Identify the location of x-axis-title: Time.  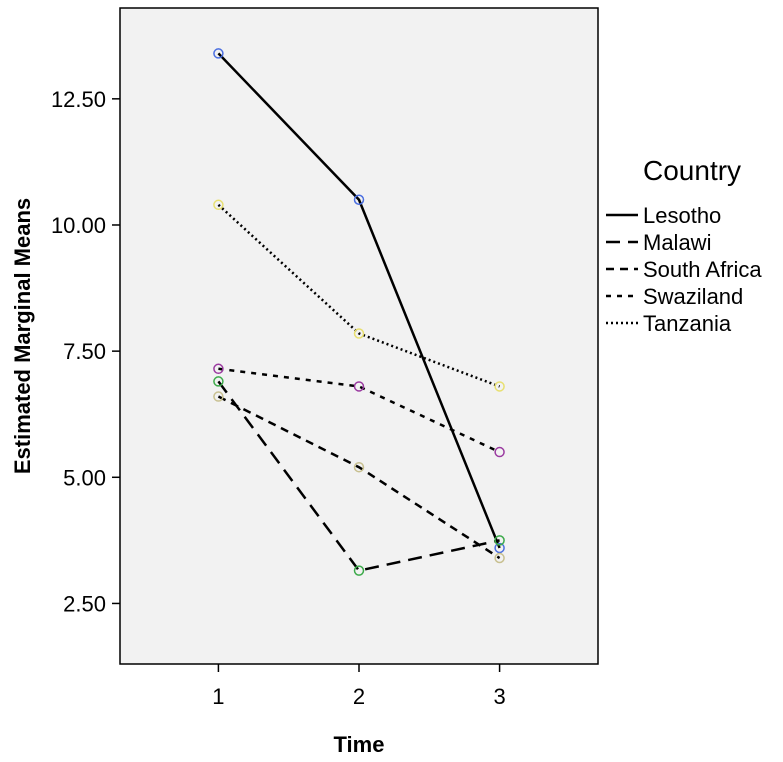
(359, 744).